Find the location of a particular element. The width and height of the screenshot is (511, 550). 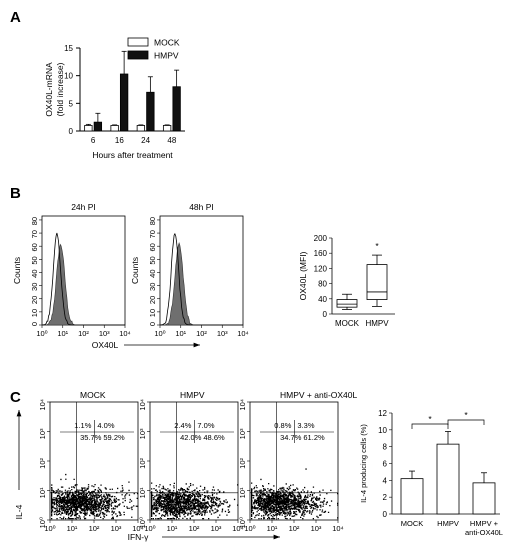

c-quadrant-ll: 34.7% is located at coordinates (291, 437).